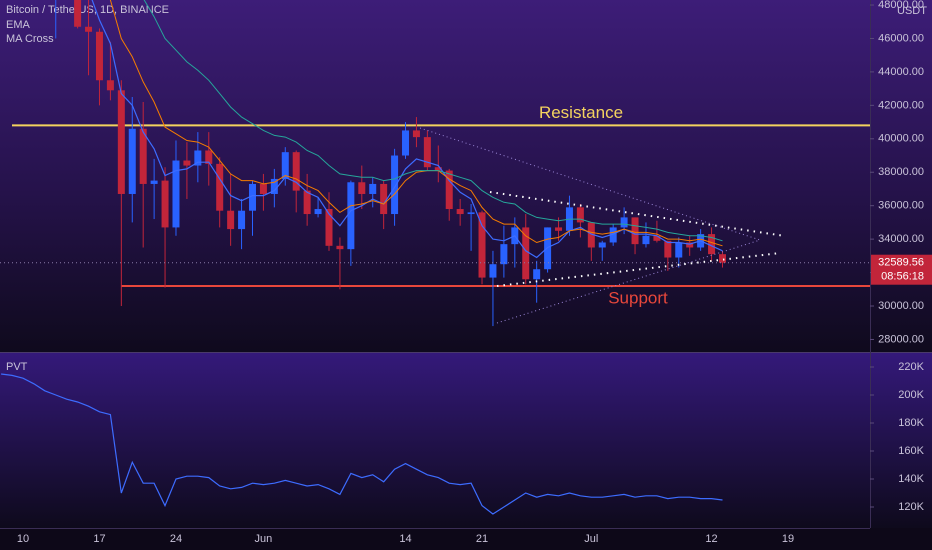 This screenshot has width=932, height=550. What do you see at coordinates (912, 11) in the screenshot?
I see `y-axis-label: USDT` at bounding box center [912, 11].